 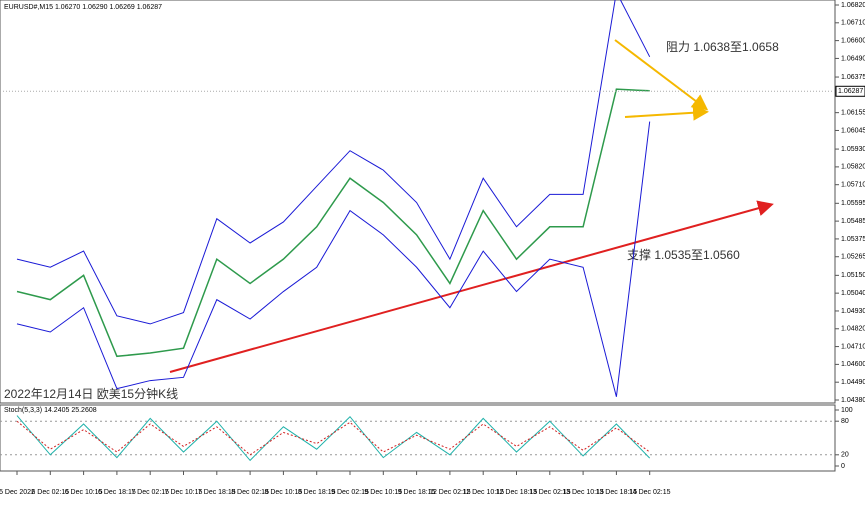 What do you see at coordinates (853, 221) in the screenshot?
I see `y-tick-label: 1.05485` at bounding box center [853, 221].